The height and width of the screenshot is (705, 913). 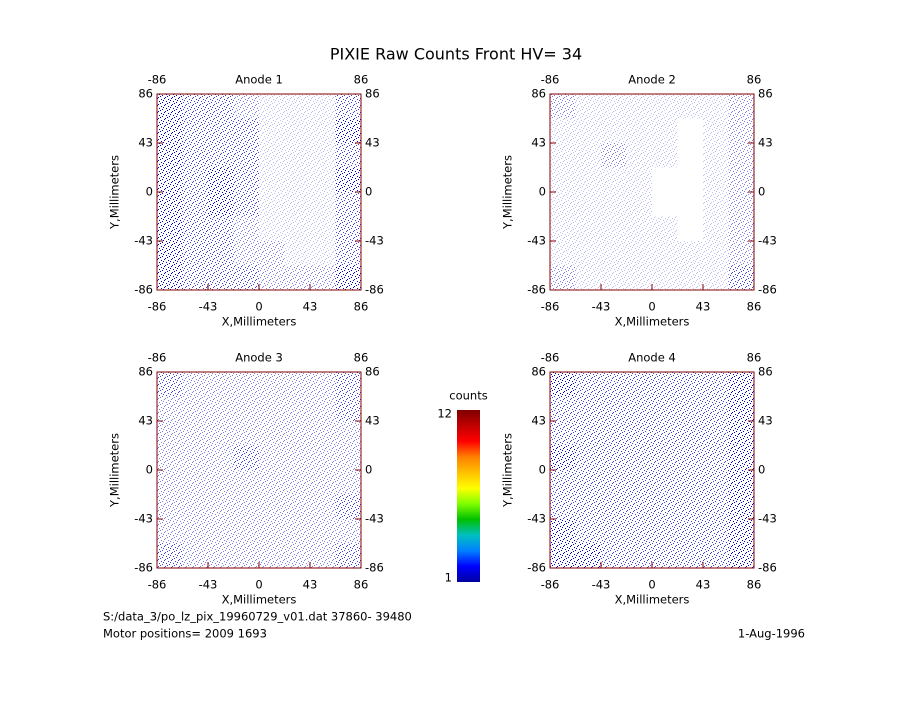 What do you see at coordinates (259, 80) in the screenshot?
I see `panel-title: Anode 1` at bounding box center [259, 80].